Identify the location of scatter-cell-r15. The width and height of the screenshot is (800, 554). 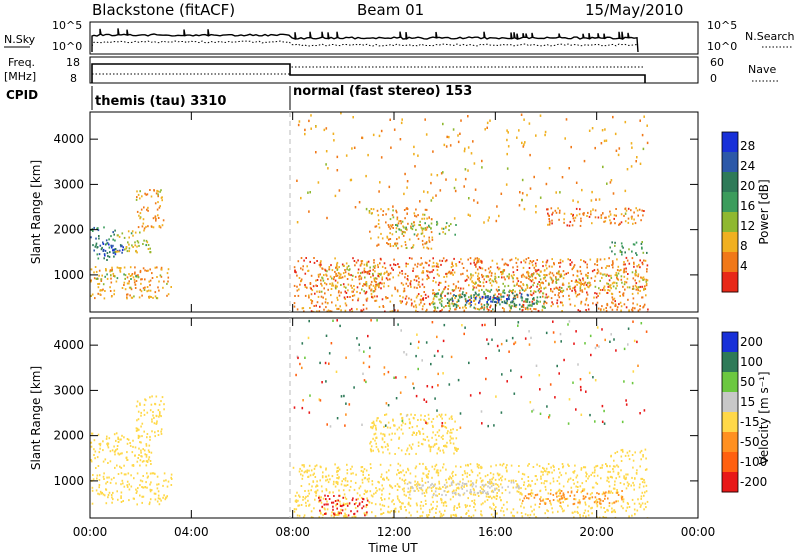
(621, 214).